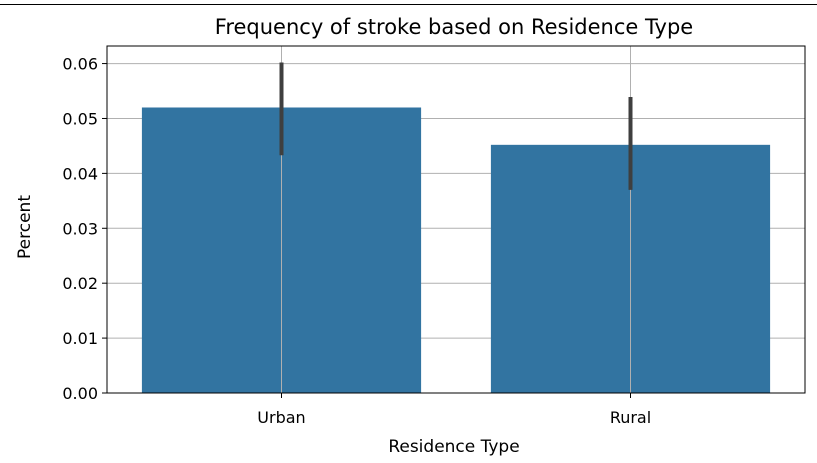 This screenshot has height=463, width=817. What do you see at coordinates (80, 228) in the screenshot?
I see `y-tick-label: 0.03` at bounding box center [80, 228].